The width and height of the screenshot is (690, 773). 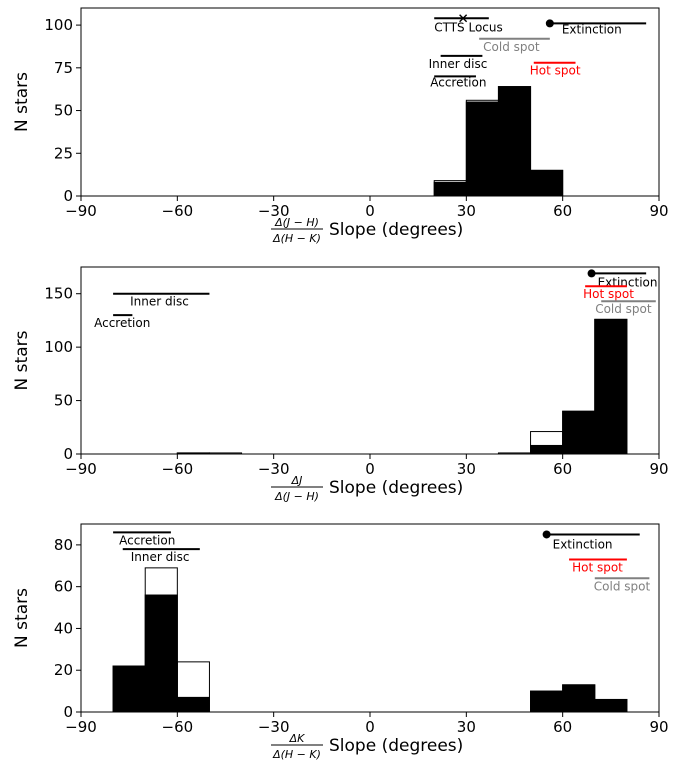 What do you see at coordinates (147, 540) in the screenshot?
I see `bottom-annotation-label-1: Accretion` at bounding box center [147, 540].